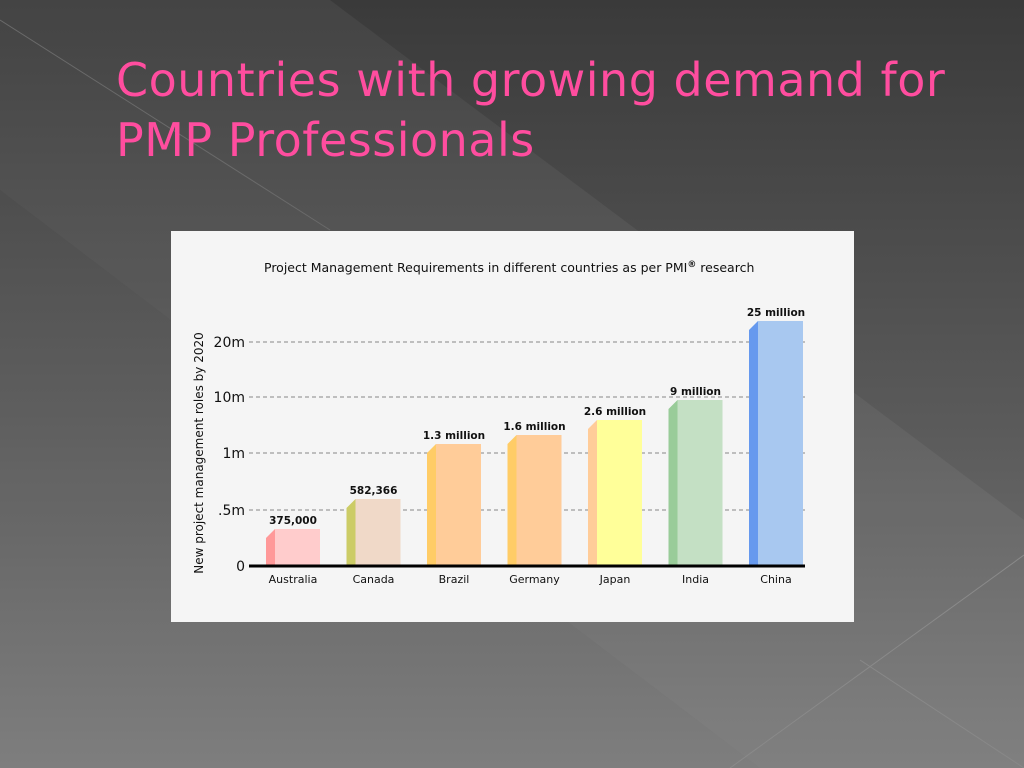  What do you see at coordinates (351, 532) in the screenshot?
I see `bar-side-canada` at bounding box center [351, 532].